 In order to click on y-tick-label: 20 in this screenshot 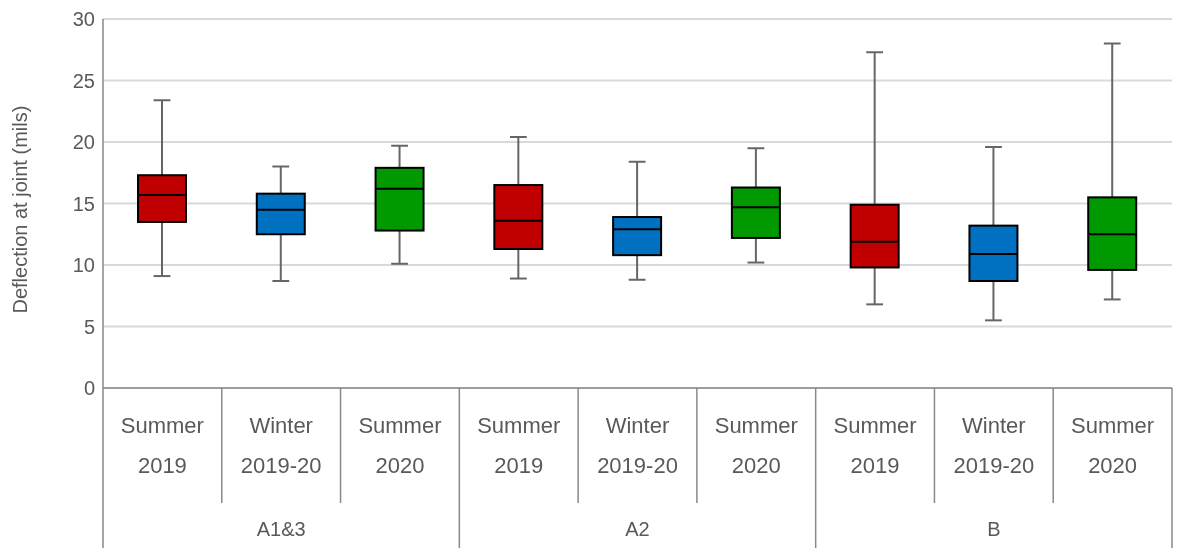, I will do `click(83, 142)`.